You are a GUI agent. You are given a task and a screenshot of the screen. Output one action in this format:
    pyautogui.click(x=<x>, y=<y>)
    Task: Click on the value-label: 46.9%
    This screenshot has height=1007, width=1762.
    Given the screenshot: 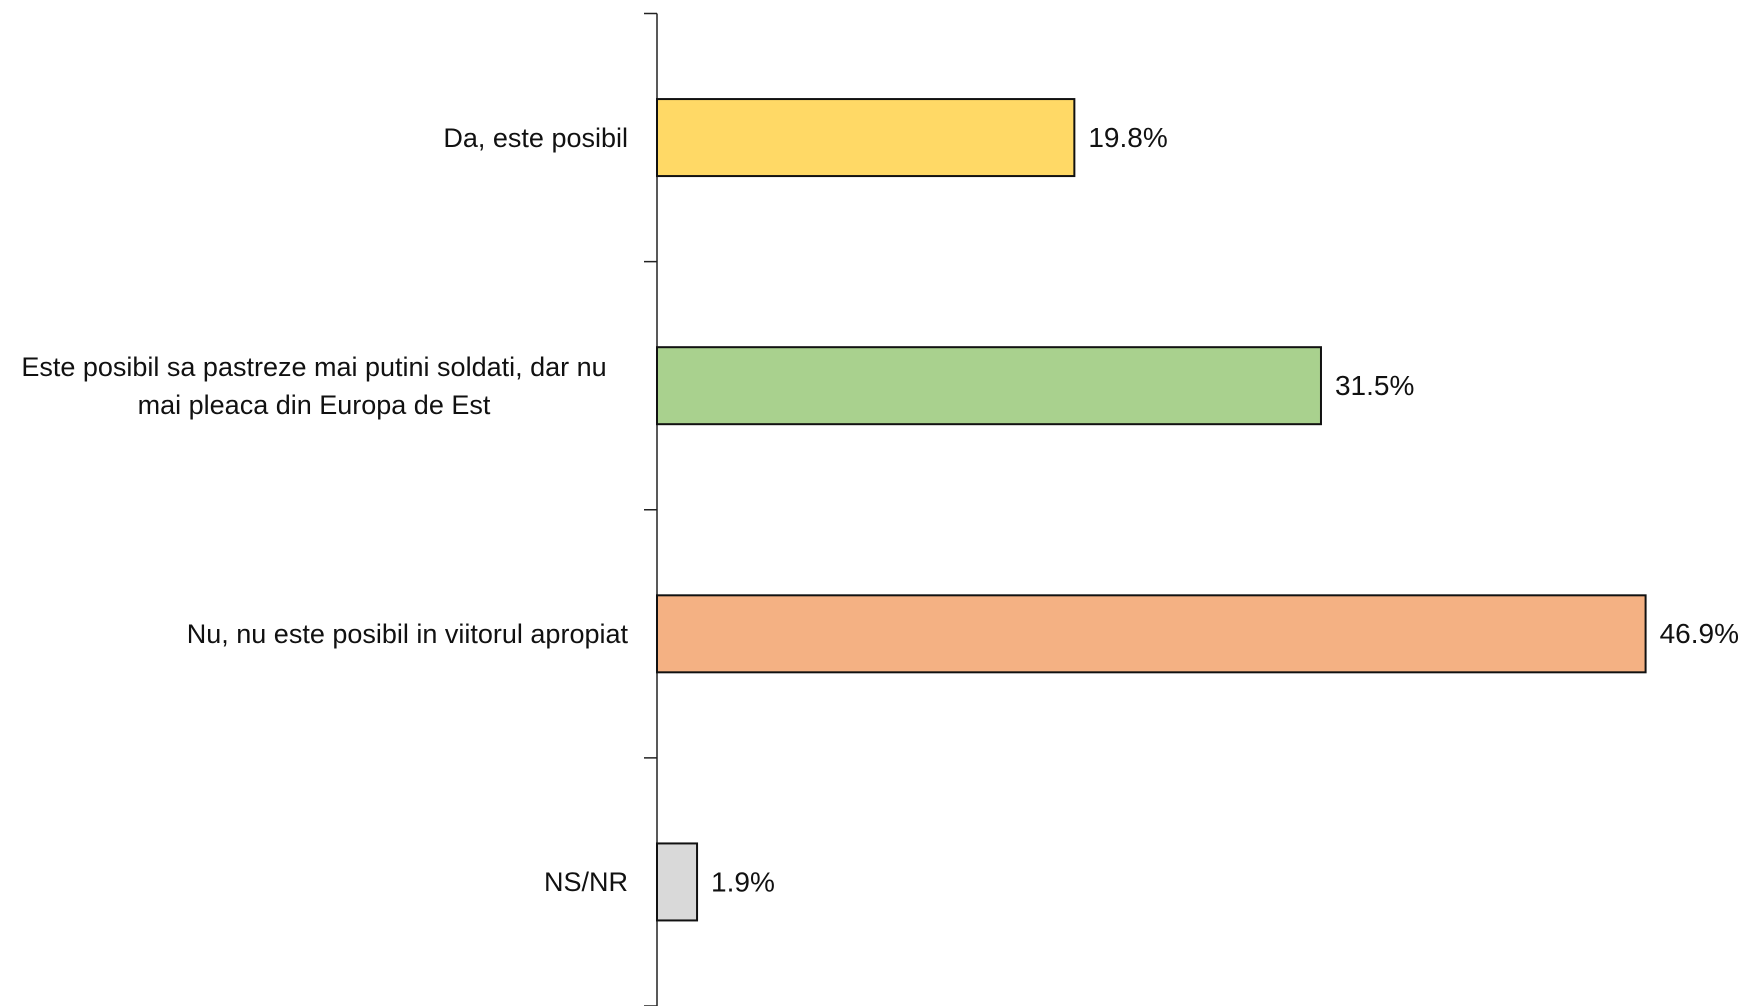 What is the action you would take?
    pyautogui.click(x=1699, y=633)
    